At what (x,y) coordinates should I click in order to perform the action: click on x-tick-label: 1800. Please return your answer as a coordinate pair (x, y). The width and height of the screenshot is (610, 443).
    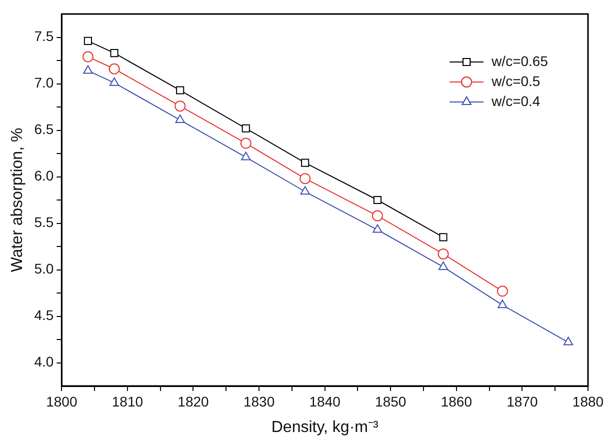
    Looking at the image, I should click on (62, 401).